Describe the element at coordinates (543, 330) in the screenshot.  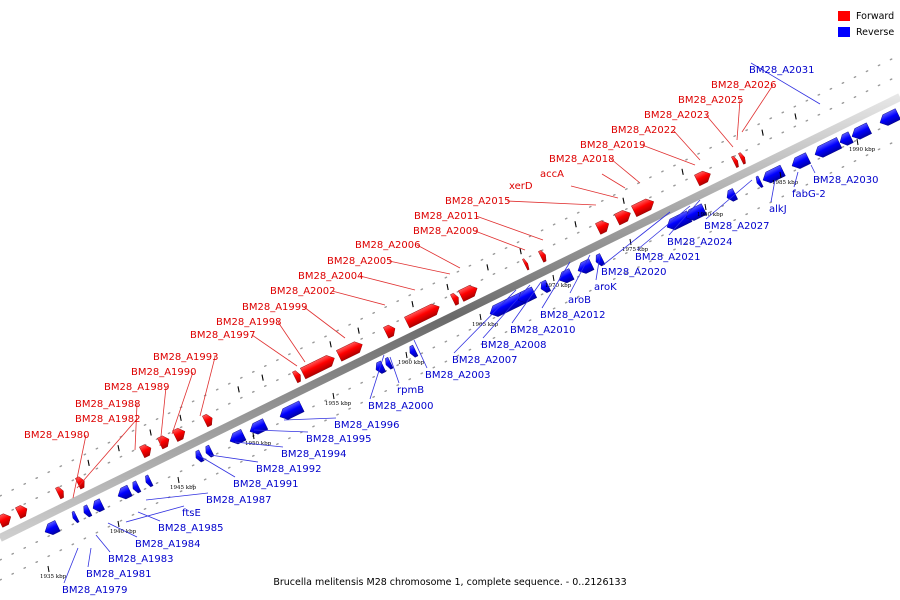
I see `gene-label: BM28_A2010` at that location.